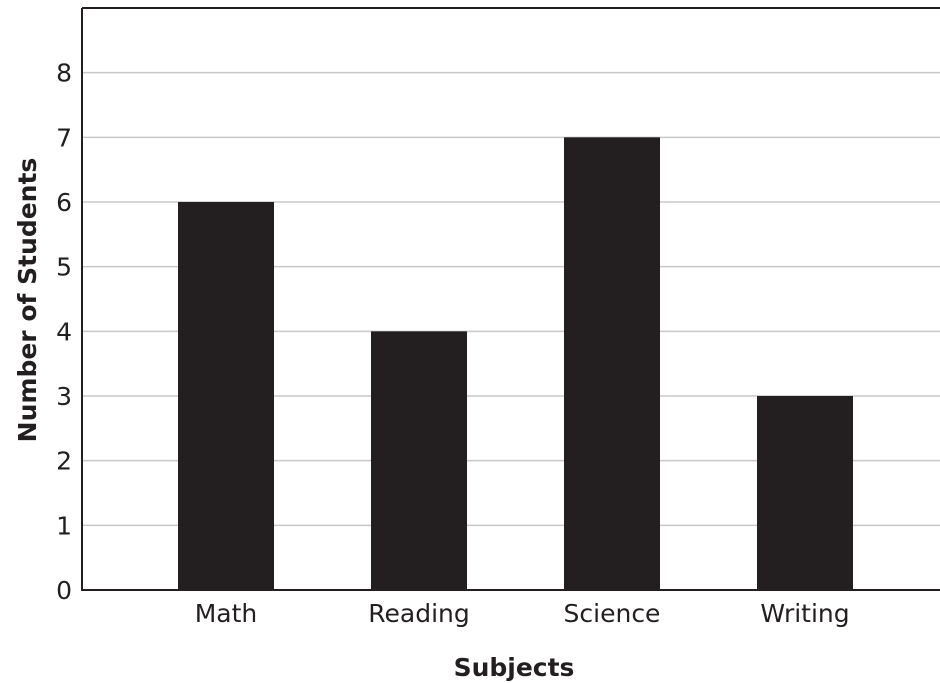  I want to click on y-tick-label: 7, so click(64, 137).